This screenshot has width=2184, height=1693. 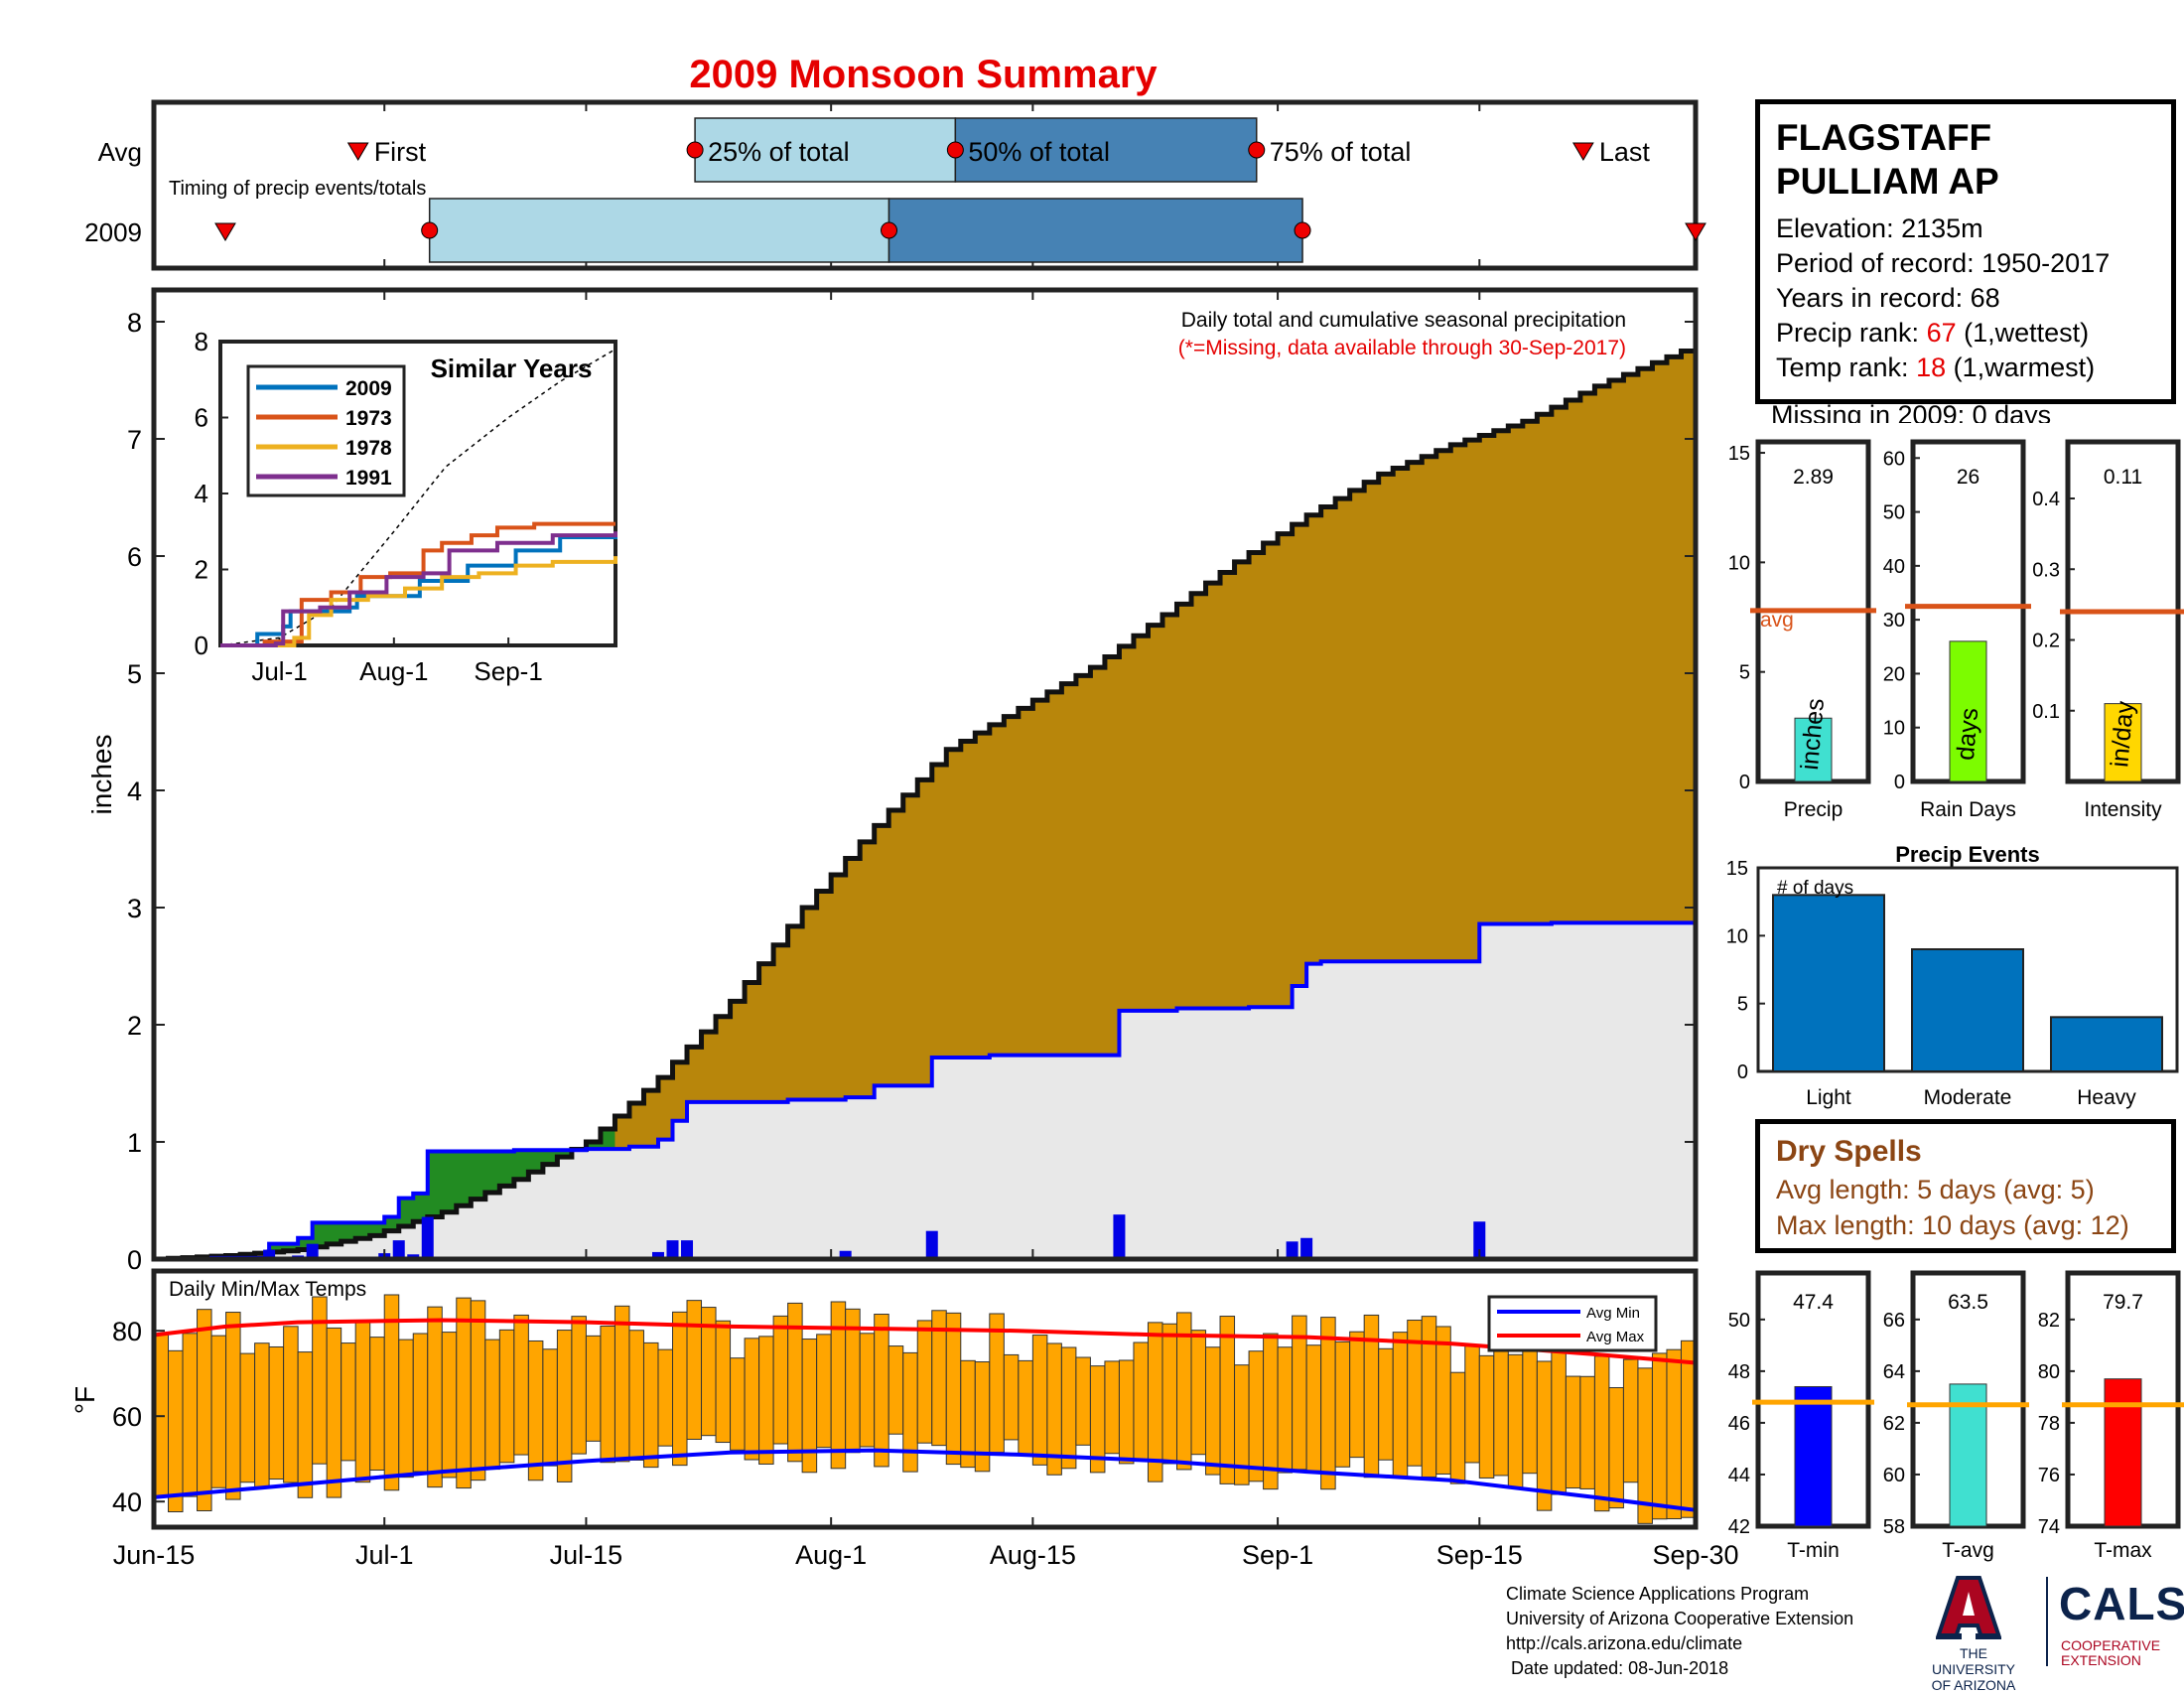 What do you see at coordinates (201, 418) in the screenshot?
I see `inset-ytick-label: 6` at bounding box center [201, 418].